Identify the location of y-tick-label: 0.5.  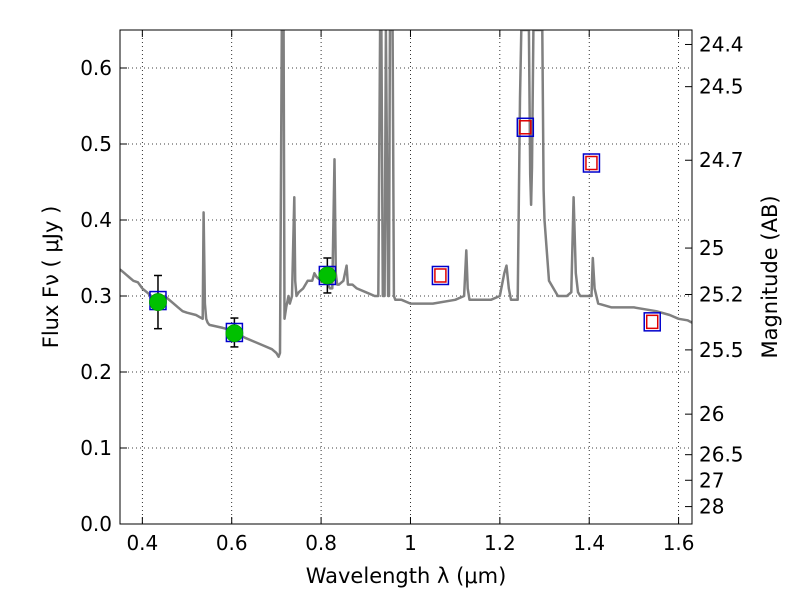
(96, 144).